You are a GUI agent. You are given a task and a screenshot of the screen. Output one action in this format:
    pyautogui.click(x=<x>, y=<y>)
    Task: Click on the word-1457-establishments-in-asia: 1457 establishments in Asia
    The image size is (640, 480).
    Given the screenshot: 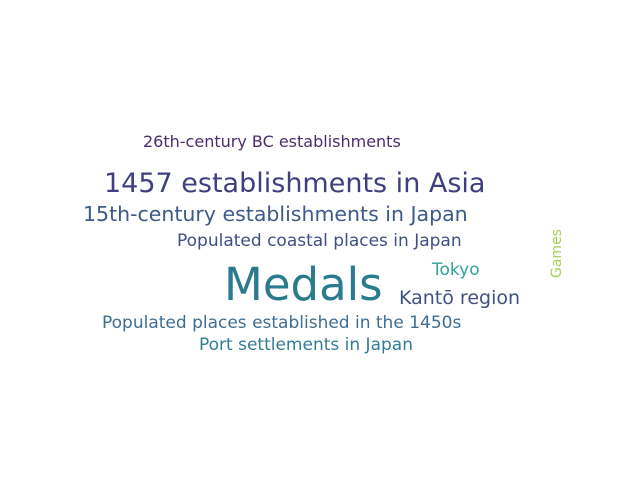 What is the action you would take?
    pyautogui.click(x=295, y=183)
    